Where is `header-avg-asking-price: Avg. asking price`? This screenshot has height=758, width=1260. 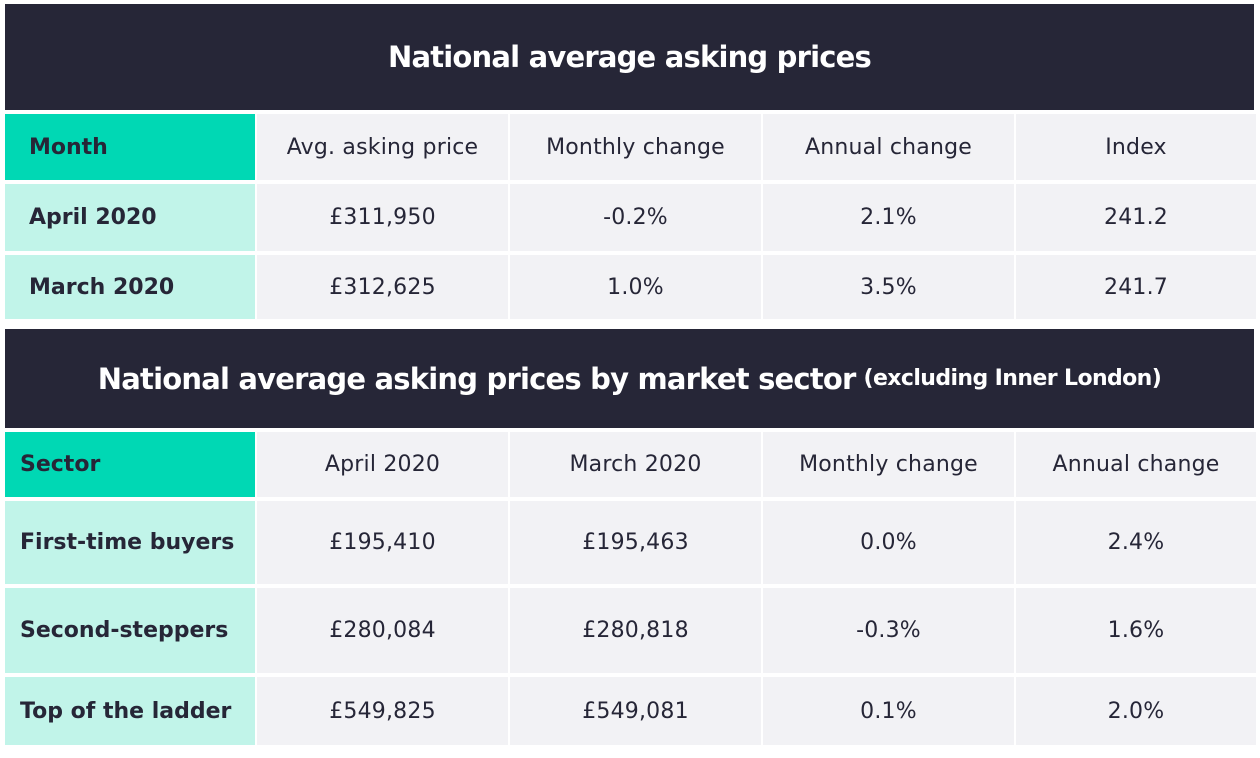 header-avg-asking-price: Avg. asking price is located at coordinates (382, 147).